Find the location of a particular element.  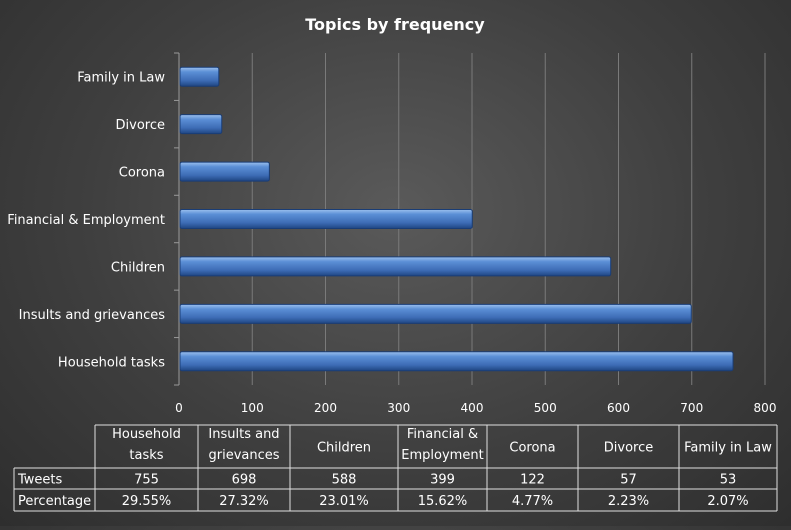

table-header: Corona is located at coordinates (532, 448).